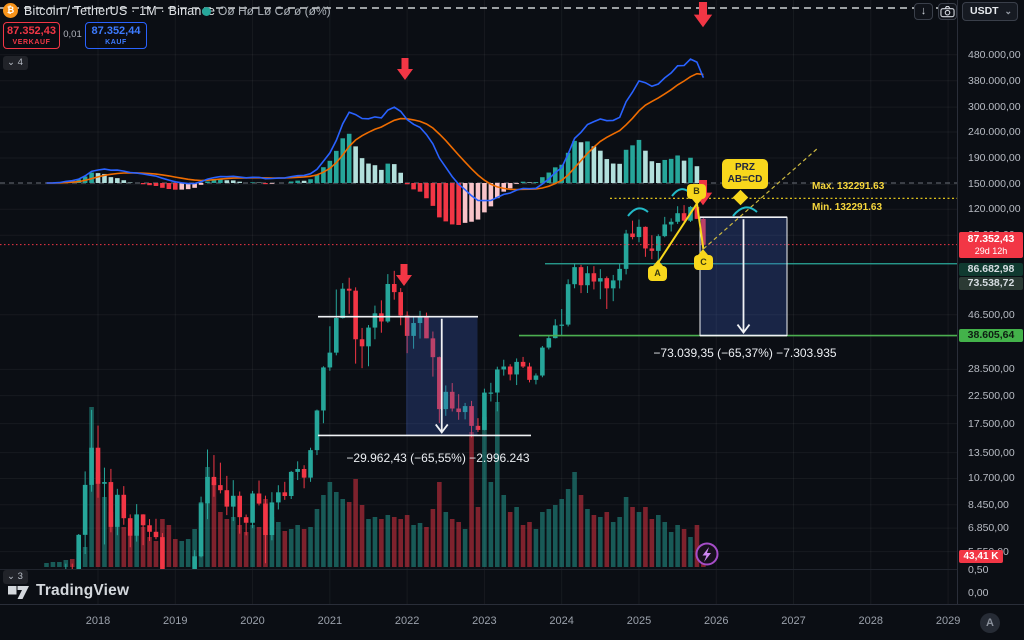 Image resolution: width=1024 pixels, height=640 pixels. What do you see at coordinates (175, 621) in the screenshot?
I see `time-axis-label: 2019` at bounding box center [175, 621].